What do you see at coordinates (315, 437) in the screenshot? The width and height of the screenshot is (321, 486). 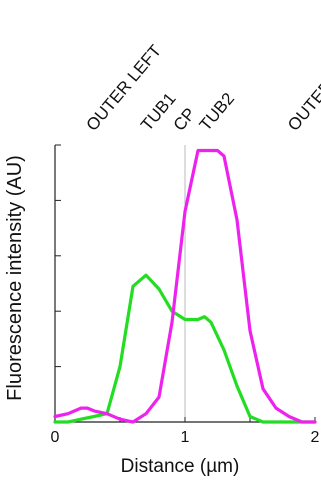 I see `x-tick-label: 2` at bounding box center [315, 437].